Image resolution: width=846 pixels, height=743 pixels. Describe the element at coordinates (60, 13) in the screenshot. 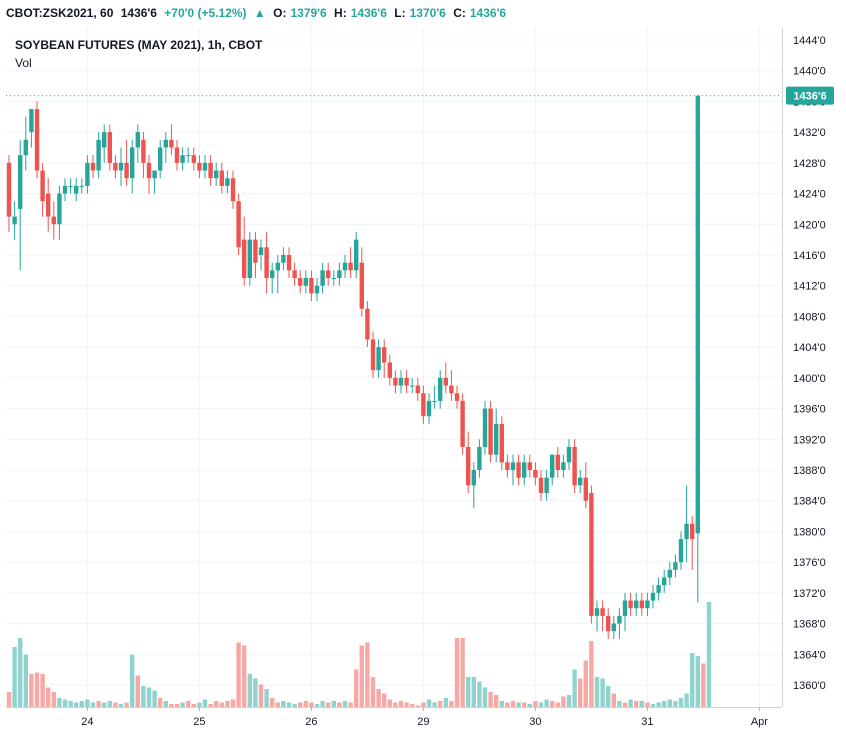

I see `symbol-label: CBOT:ZSK2021, 60` at that location.